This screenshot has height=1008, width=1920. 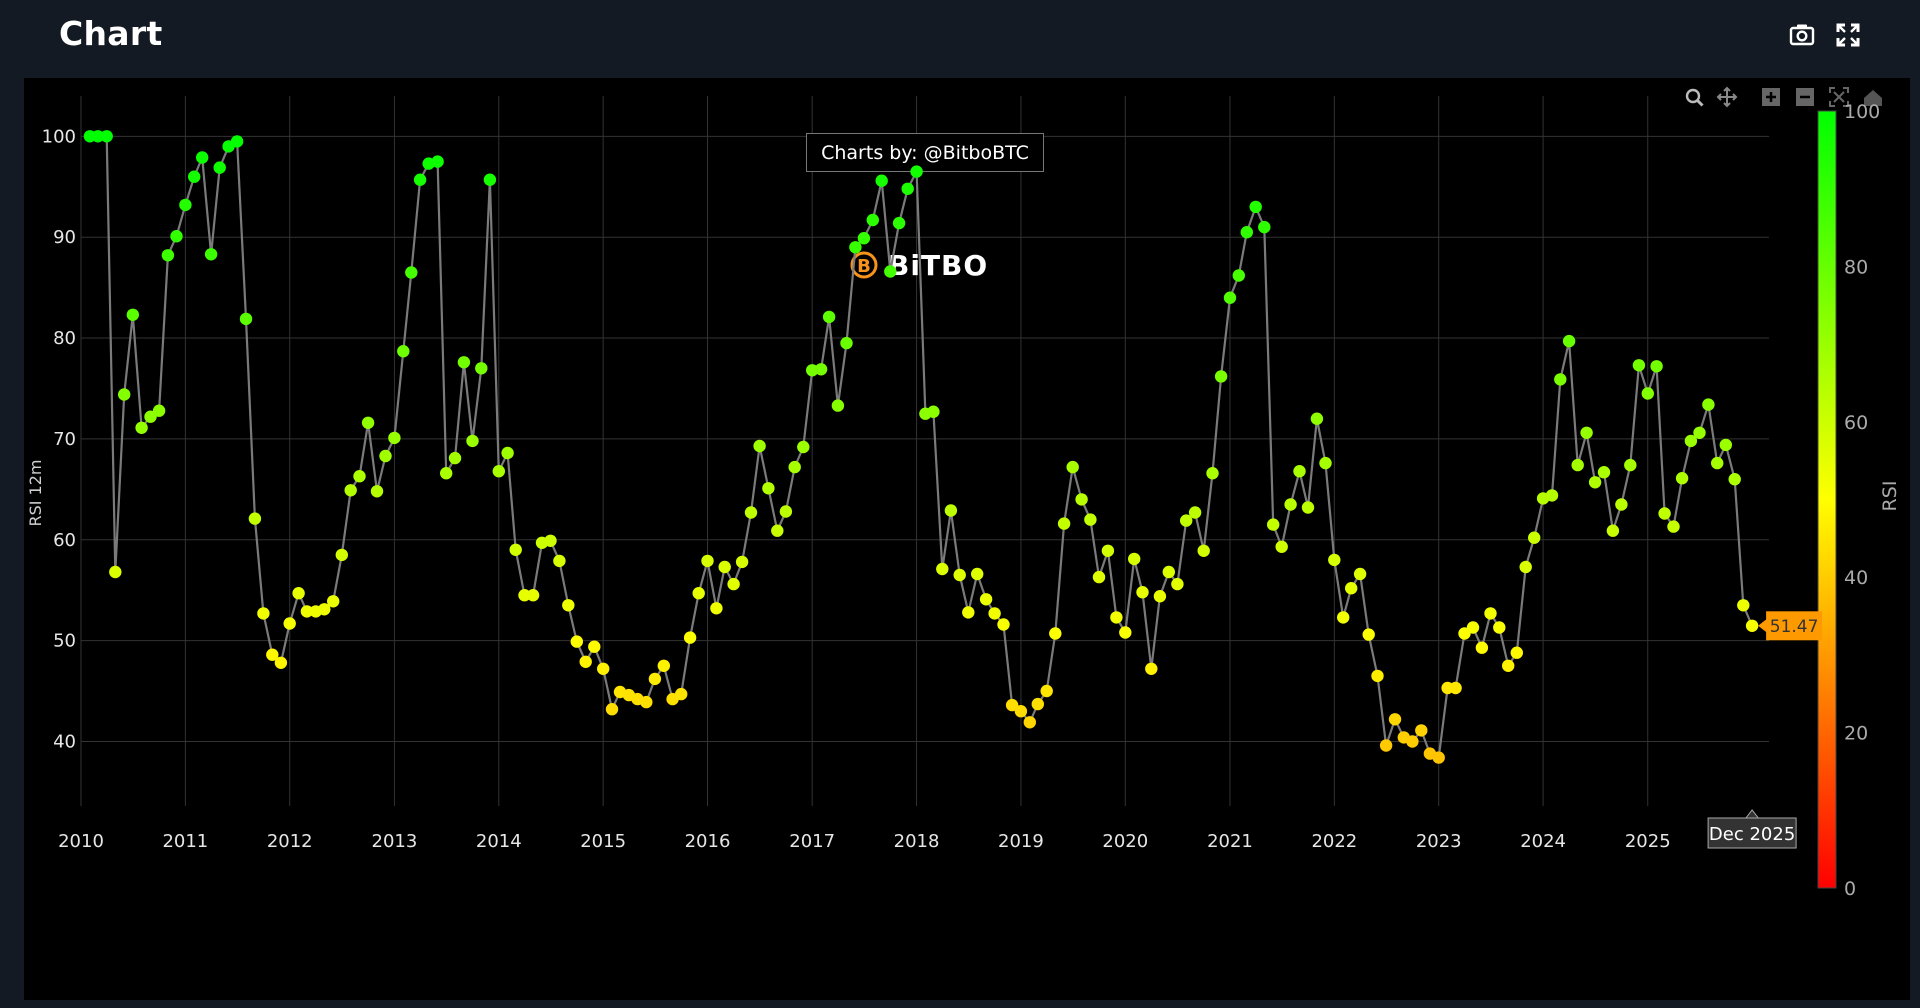 What do you see at coordinates (1873, 98) in the screenshot?
I see `reset-axes-icon` at bounding box center [1873, 98].